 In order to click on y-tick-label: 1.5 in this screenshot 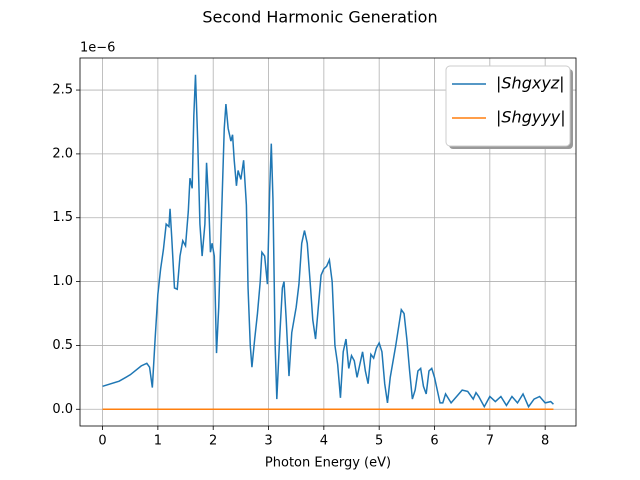, I will do `click(62, 217)`.